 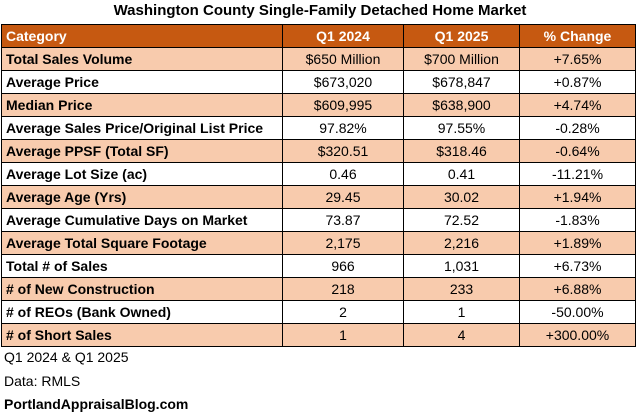 I want to click on cell: 233, so click(x=461, y=289).